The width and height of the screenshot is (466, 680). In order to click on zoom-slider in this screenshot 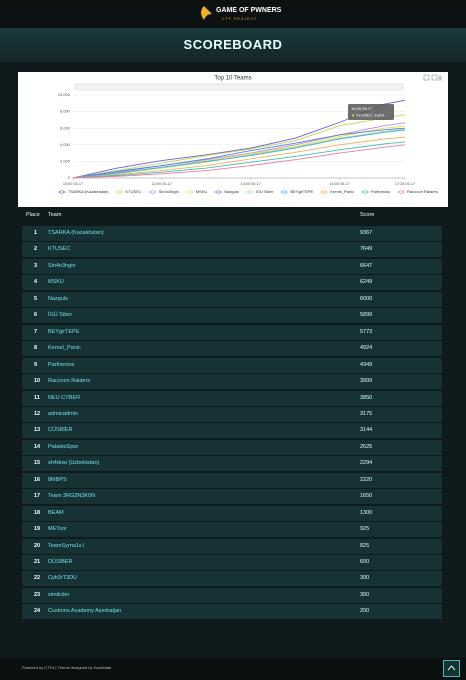, I will do `click(239, 87)`.